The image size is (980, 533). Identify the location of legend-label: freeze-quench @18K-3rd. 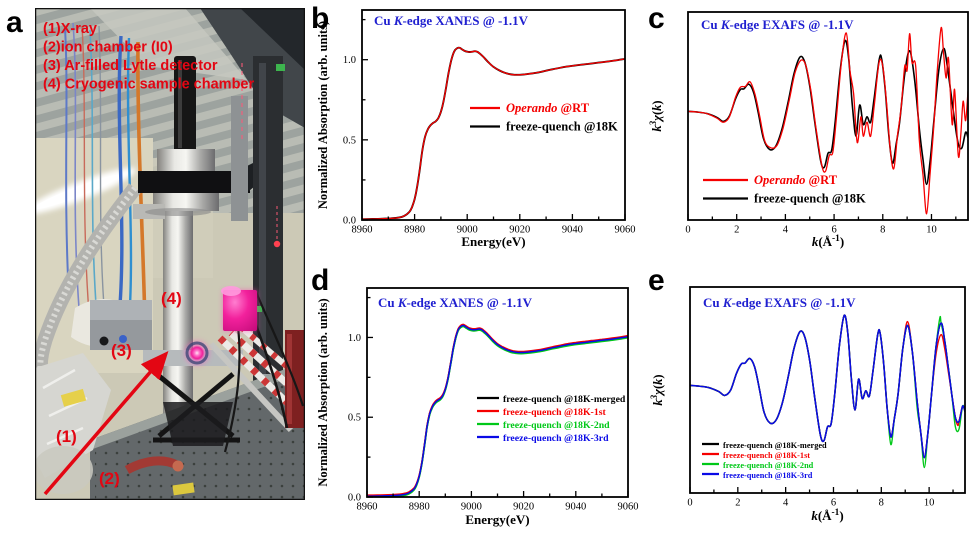
(556, 438).